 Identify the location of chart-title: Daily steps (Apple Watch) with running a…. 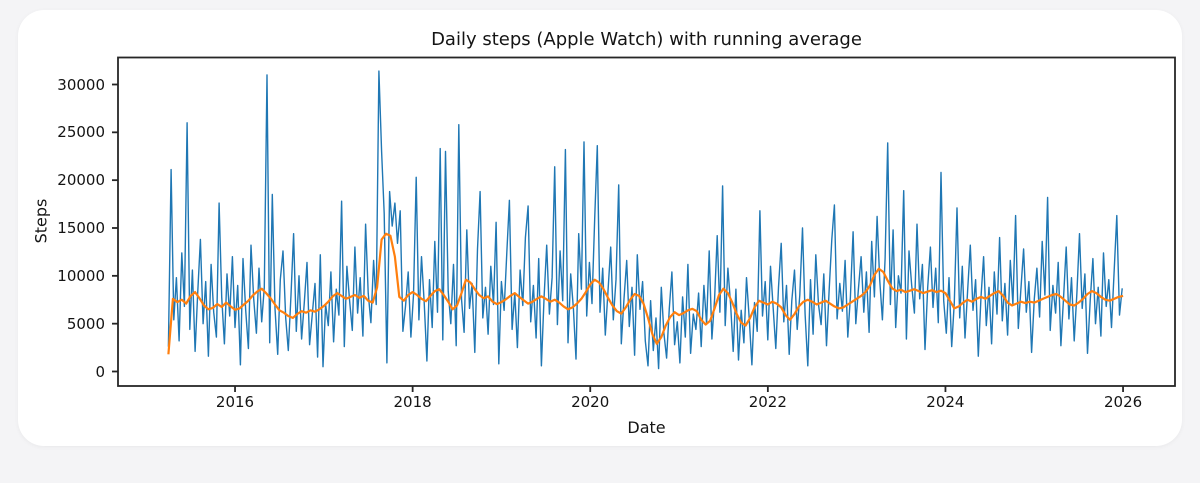
(646, 39).